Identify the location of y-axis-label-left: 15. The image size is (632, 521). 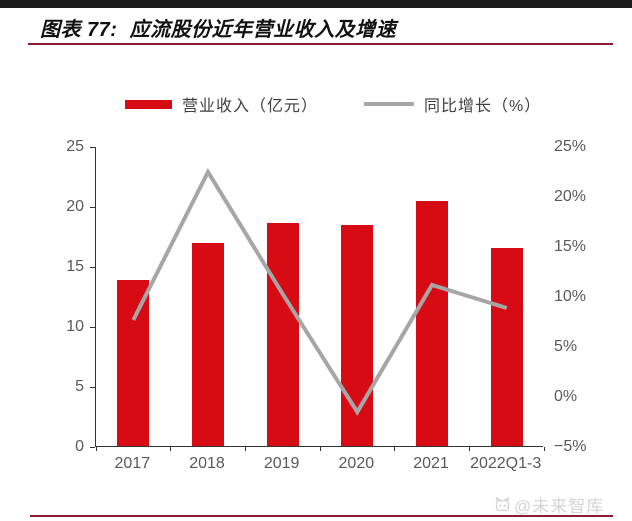
(75, 266).